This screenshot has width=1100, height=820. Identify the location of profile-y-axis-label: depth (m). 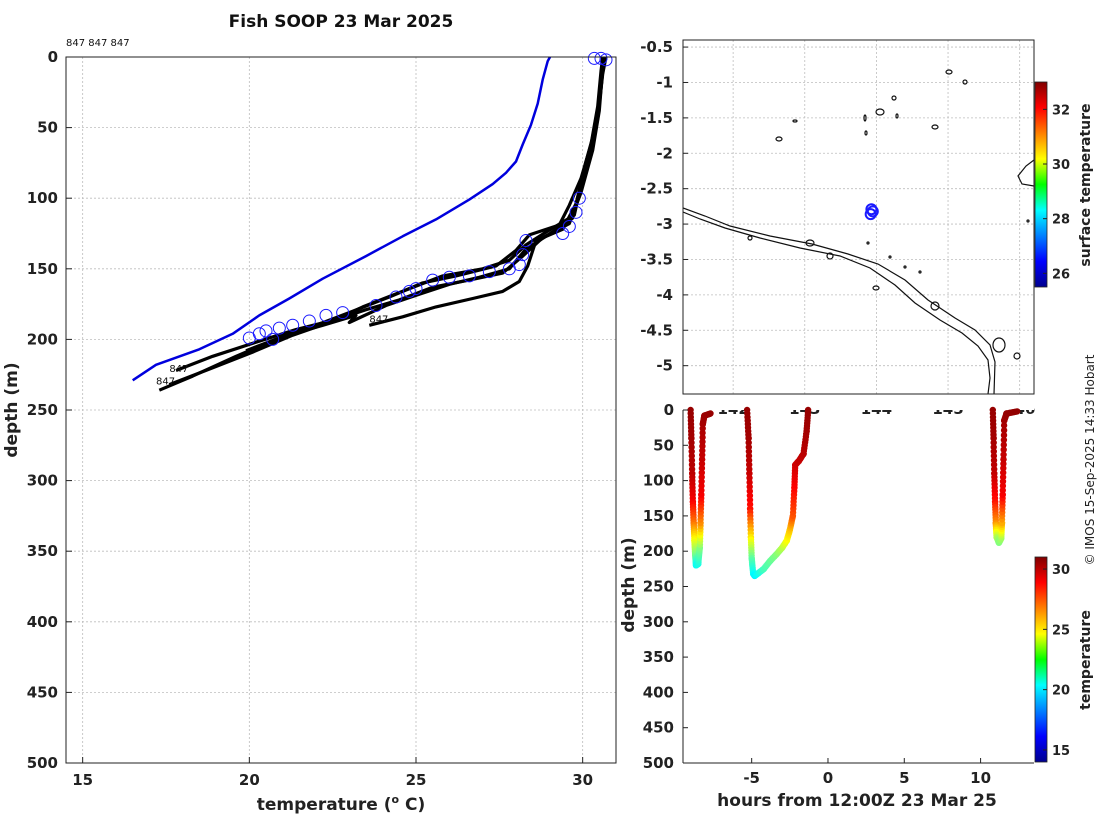
(12, 409).